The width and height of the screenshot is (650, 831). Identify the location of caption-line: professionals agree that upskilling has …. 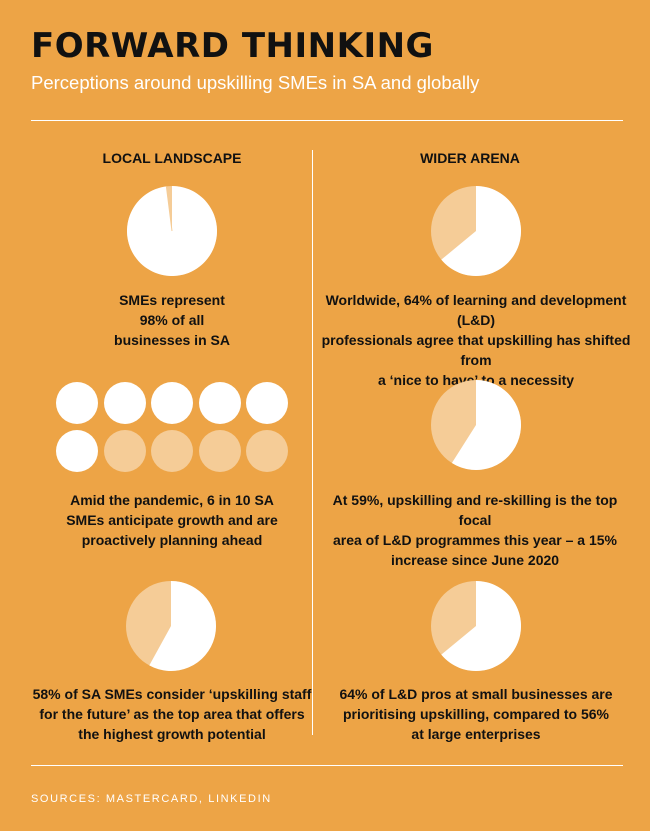
(476, 350).